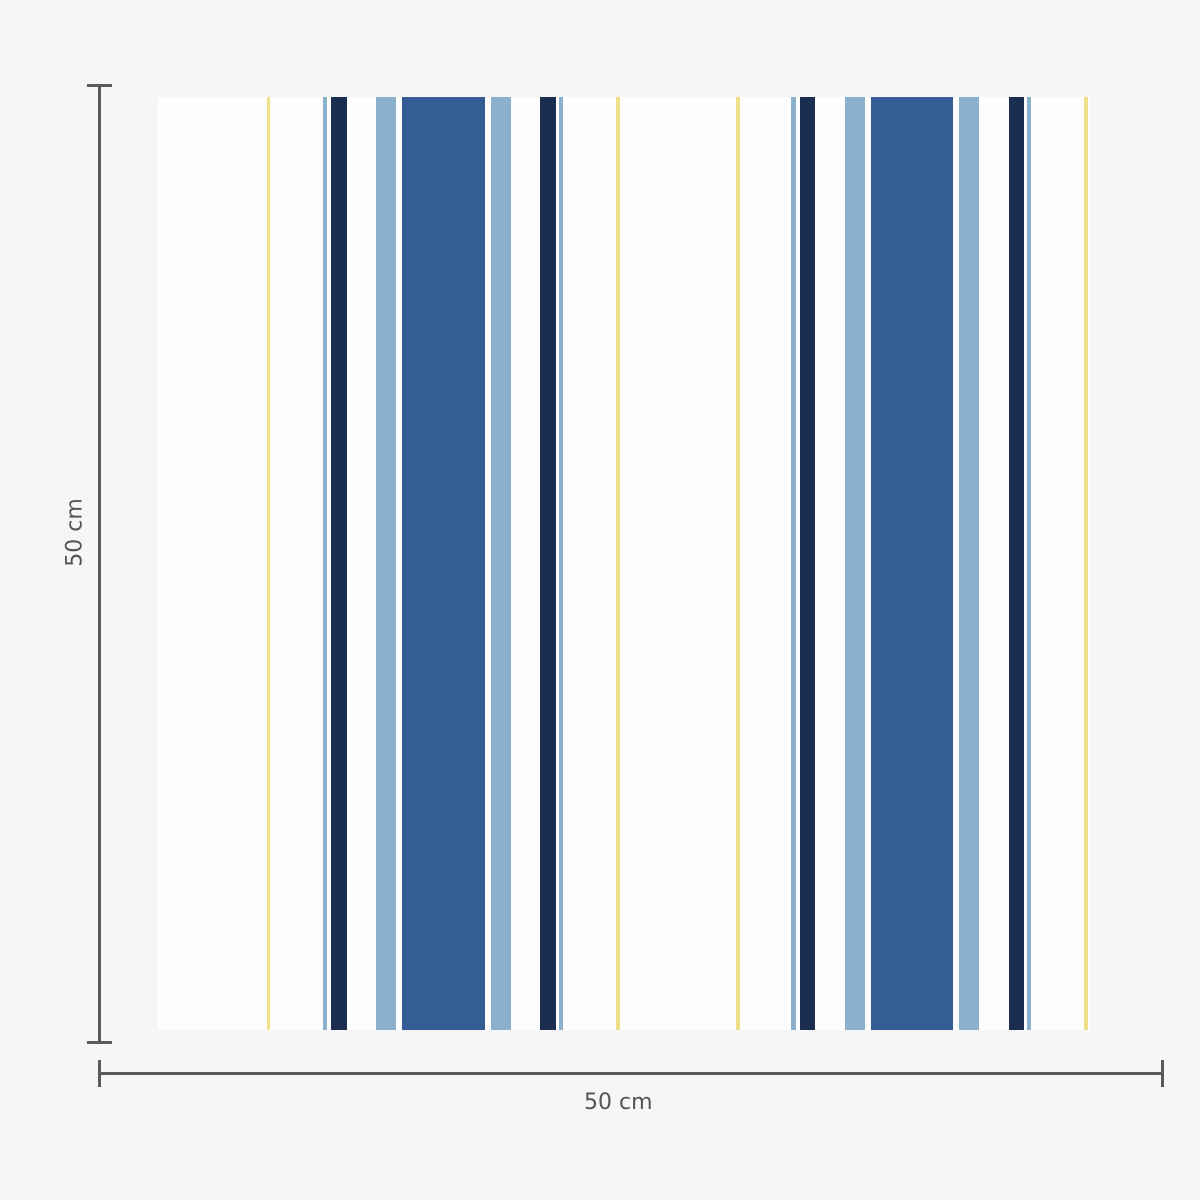  I want to click on height-ruler-line, so click(99, 564).